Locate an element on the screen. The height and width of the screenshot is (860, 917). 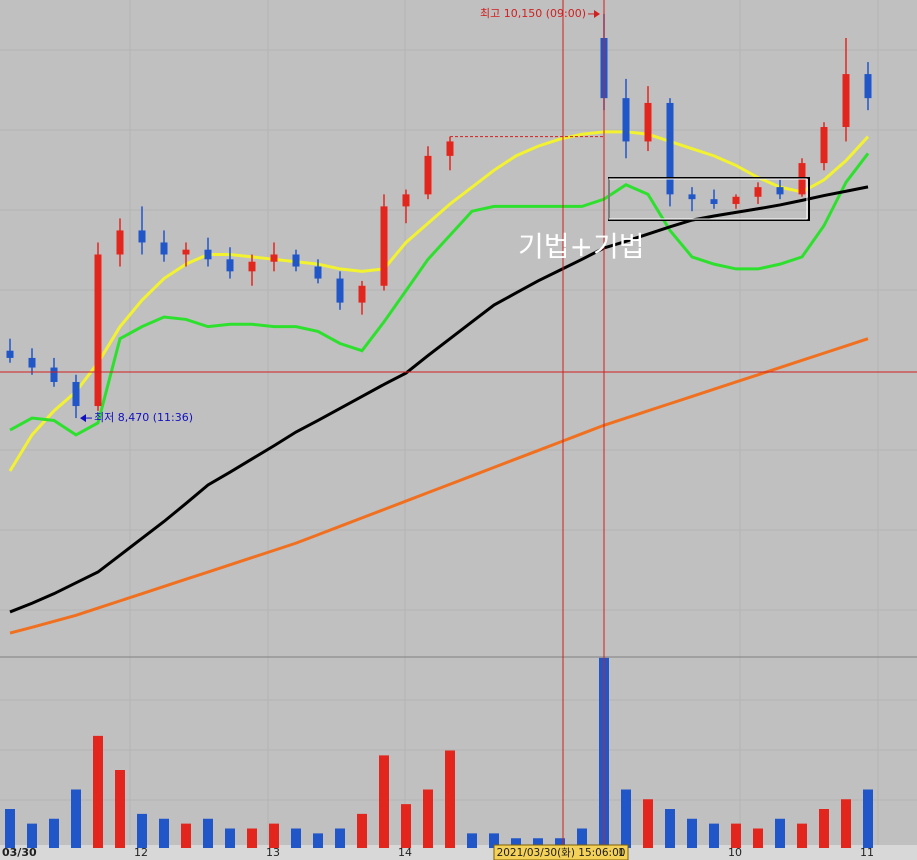
crosshair-label: 2021/03/30(화) 15:06:00 is located at coordinates (561, 853).